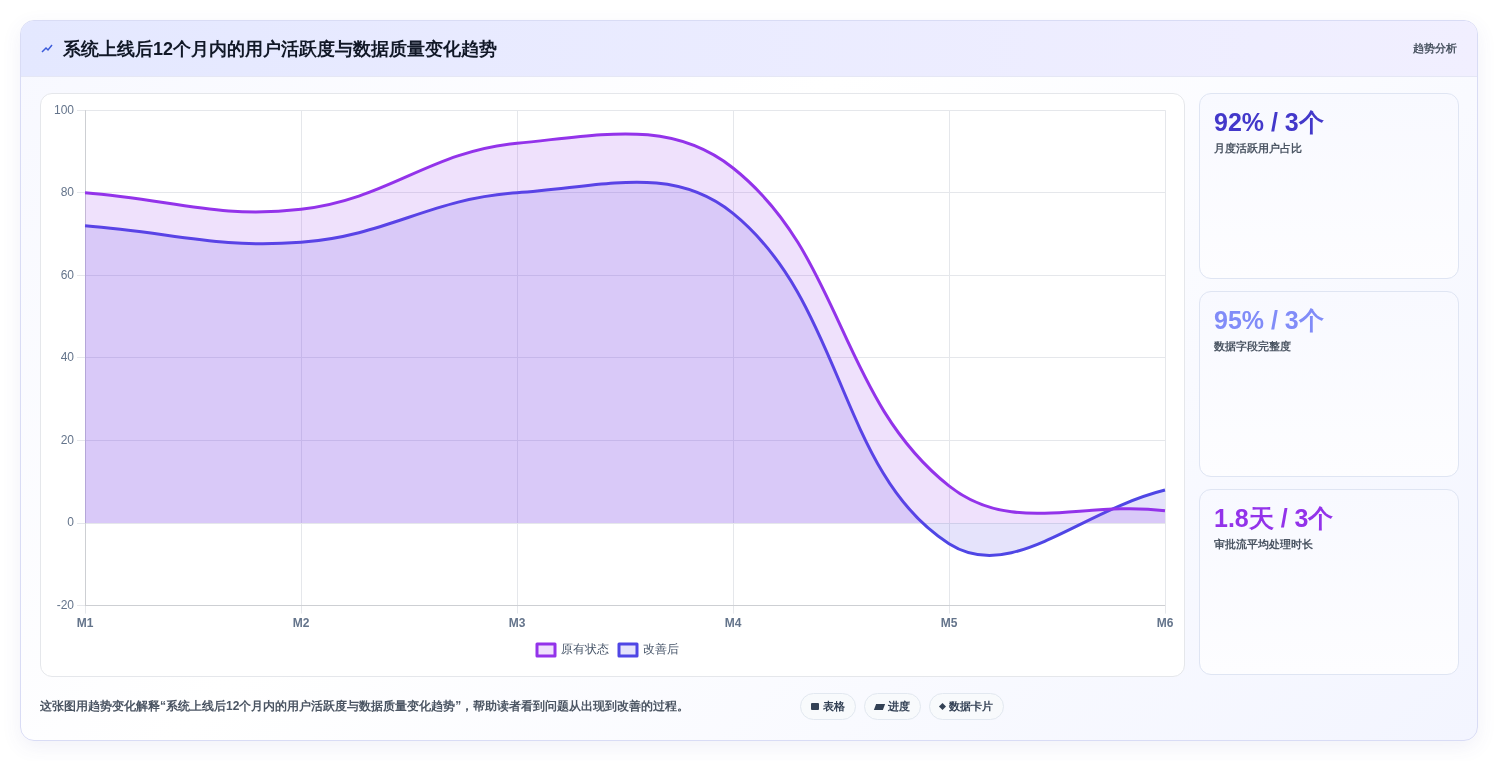 Image resolution: width=1498 pixels, height=761 pixels. Describe the element at coordinates (67, 274) in the screenshot. I see `y-tick-label: 60` at that location.